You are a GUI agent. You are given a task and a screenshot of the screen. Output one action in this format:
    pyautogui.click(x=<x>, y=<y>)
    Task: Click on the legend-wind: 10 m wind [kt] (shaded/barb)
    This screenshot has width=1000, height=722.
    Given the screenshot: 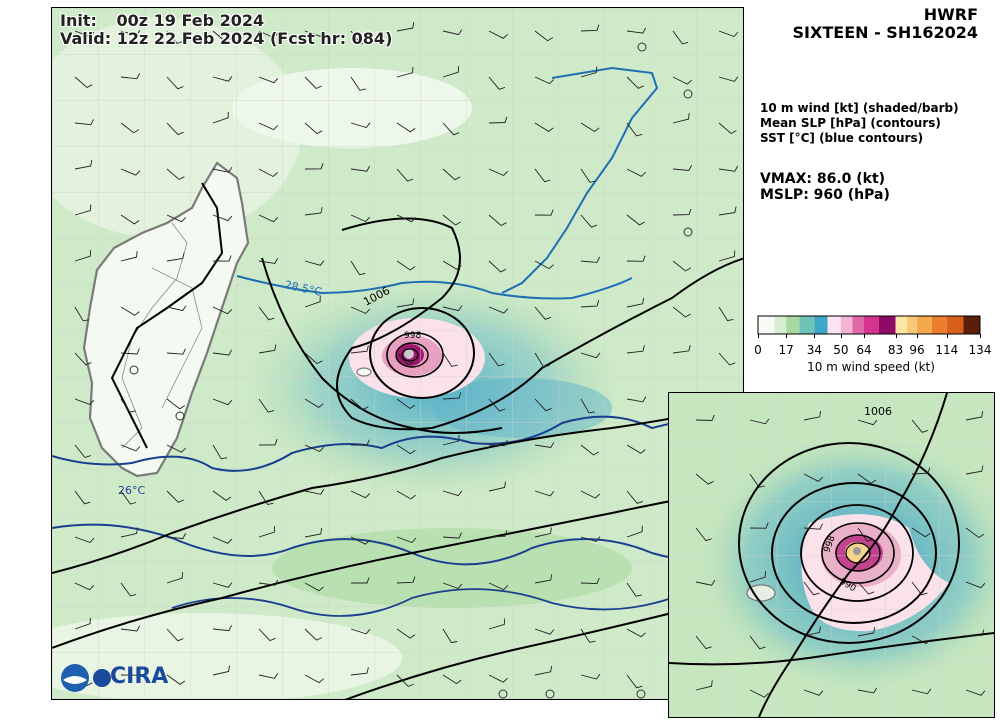 What is the action you would take?
    pyautogui.click(x=859, y=108)
    